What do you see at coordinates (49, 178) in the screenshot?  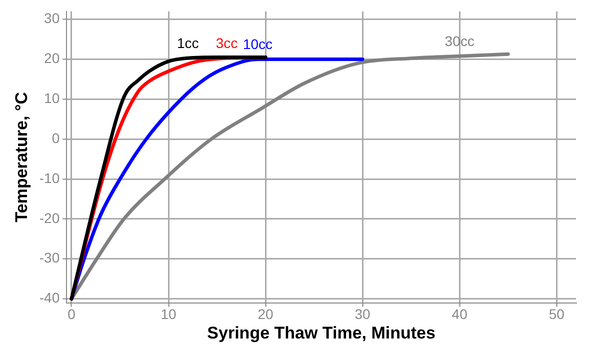 I see `y-tick-label: -10` at bounding box center [49, 178].